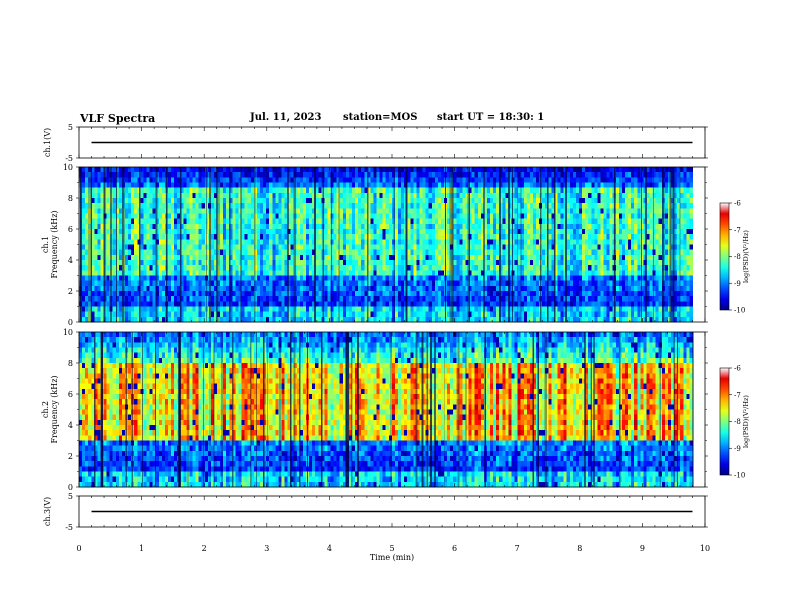 This screenshot has height=612, width=792. What do you see at coordinates (392, 557) in the screenshot?
I see `x-axis-label: Time (min)` at bounding box center [392, 557].